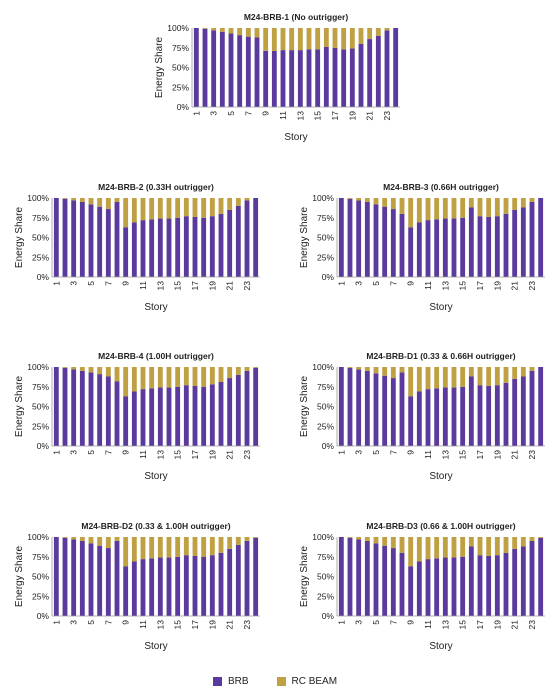 This screenshot has height=696, width=550. What do you see at coordinates (155, 646) in the screenshot?
I see `x-axis-label: Story` at bounding box center [155, 646].